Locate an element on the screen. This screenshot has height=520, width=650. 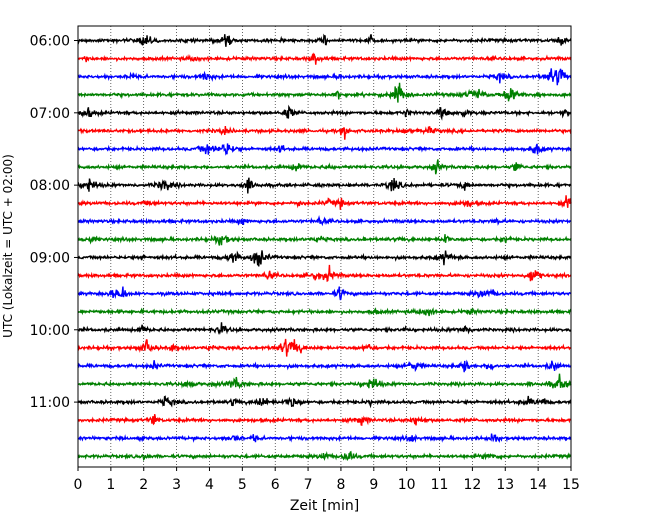
y-tick-label: 09:00 is located at coordinates (50, 258).